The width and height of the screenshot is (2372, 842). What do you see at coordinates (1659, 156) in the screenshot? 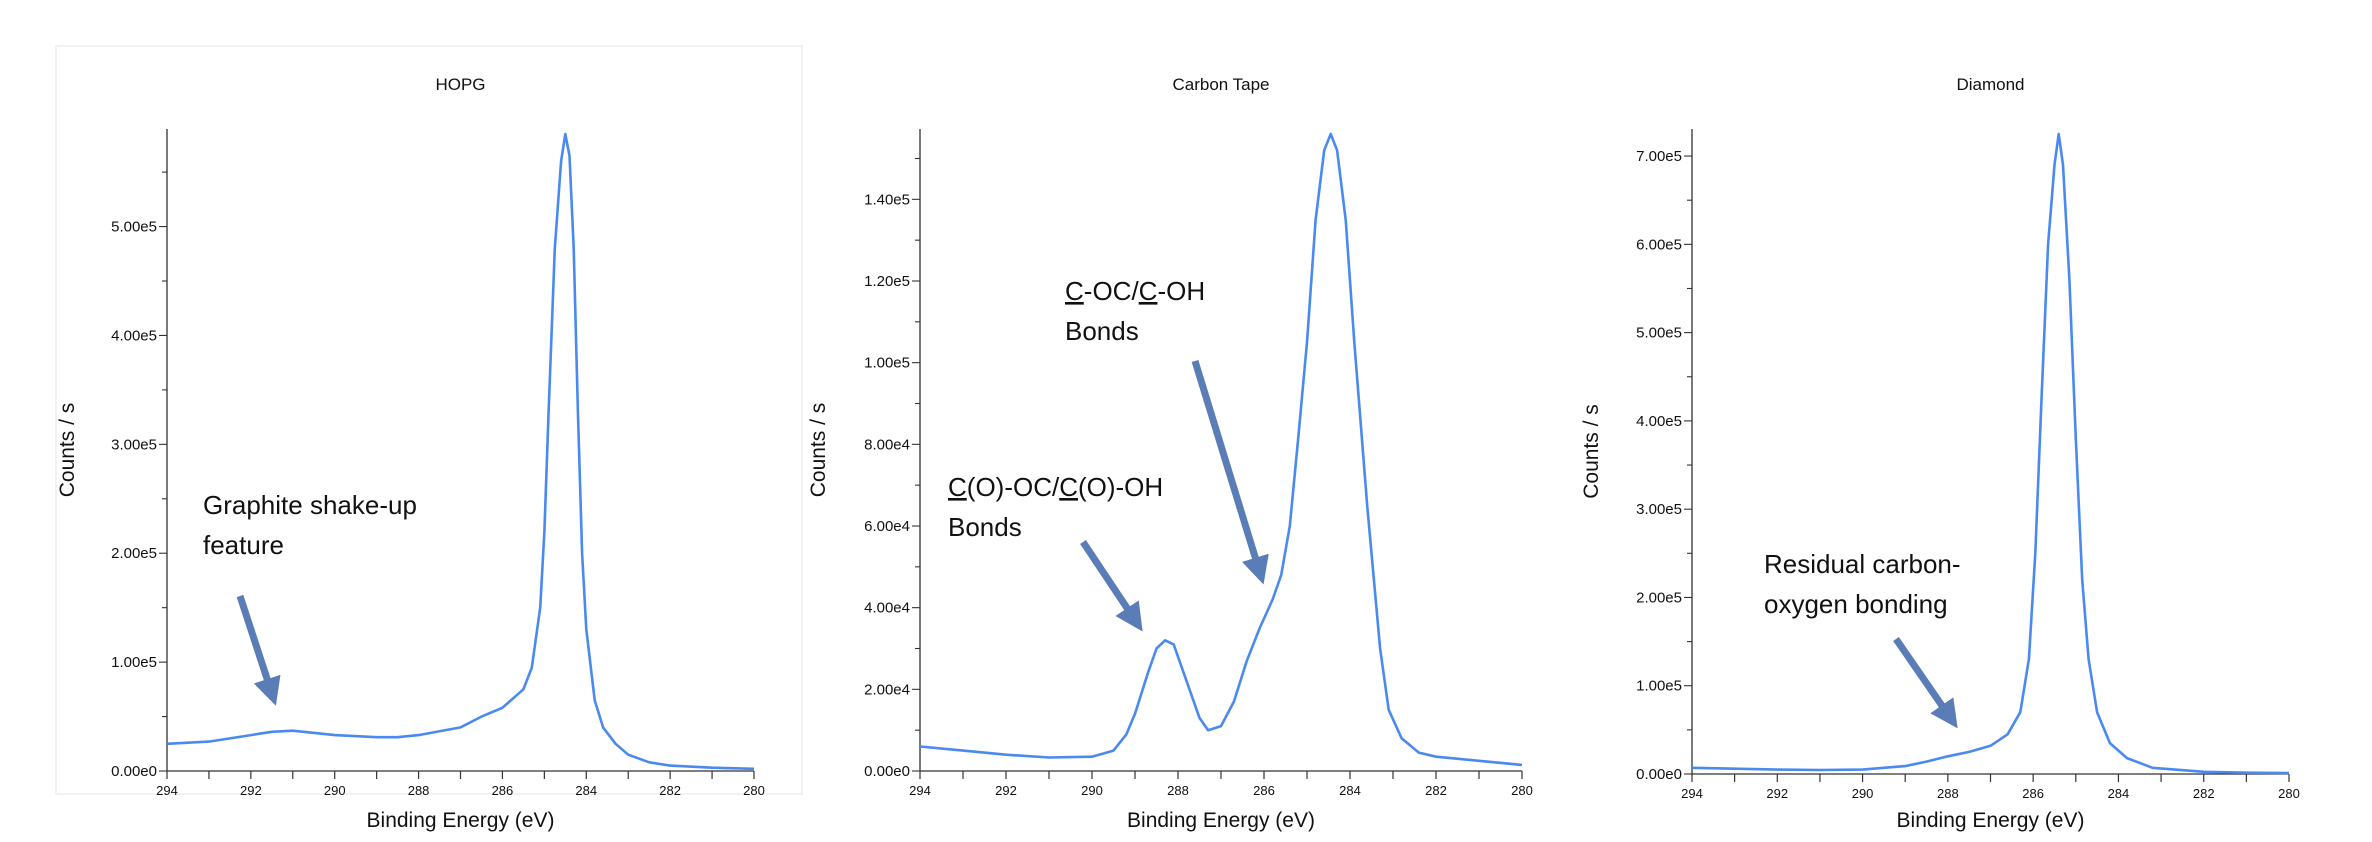
I see `y-tick-label: 7.00e5` at bounding box center [1659, 156].